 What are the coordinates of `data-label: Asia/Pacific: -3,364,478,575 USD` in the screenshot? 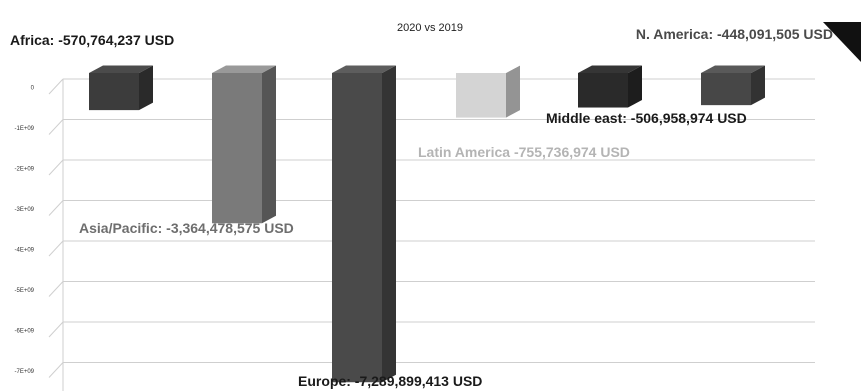 It's located at (186, 228).